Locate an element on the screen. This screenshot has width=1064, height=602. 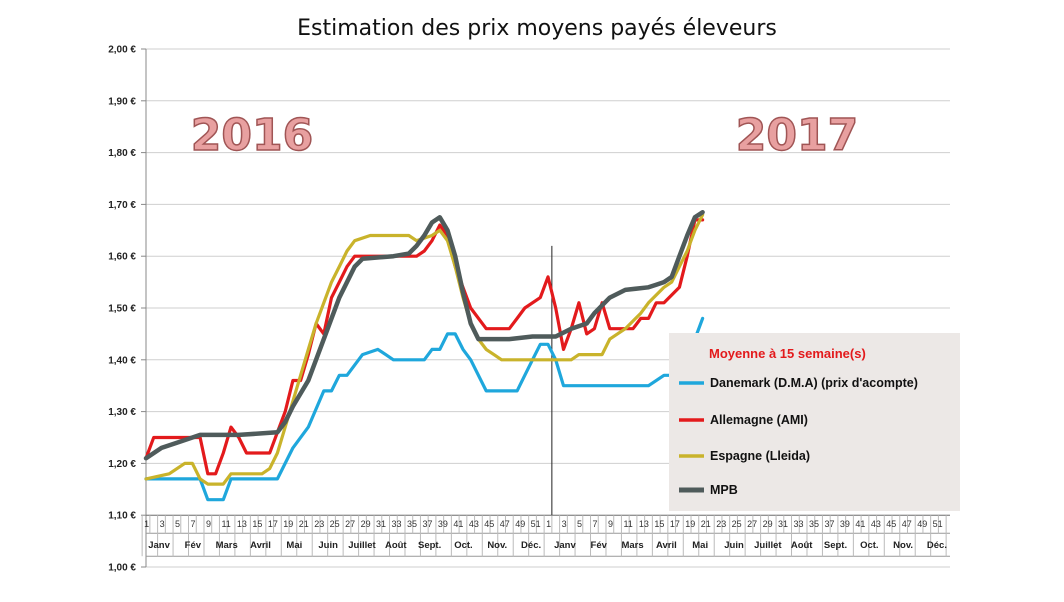
legend-label: Espagne (Lleida) is located at coordinates (760, 456).